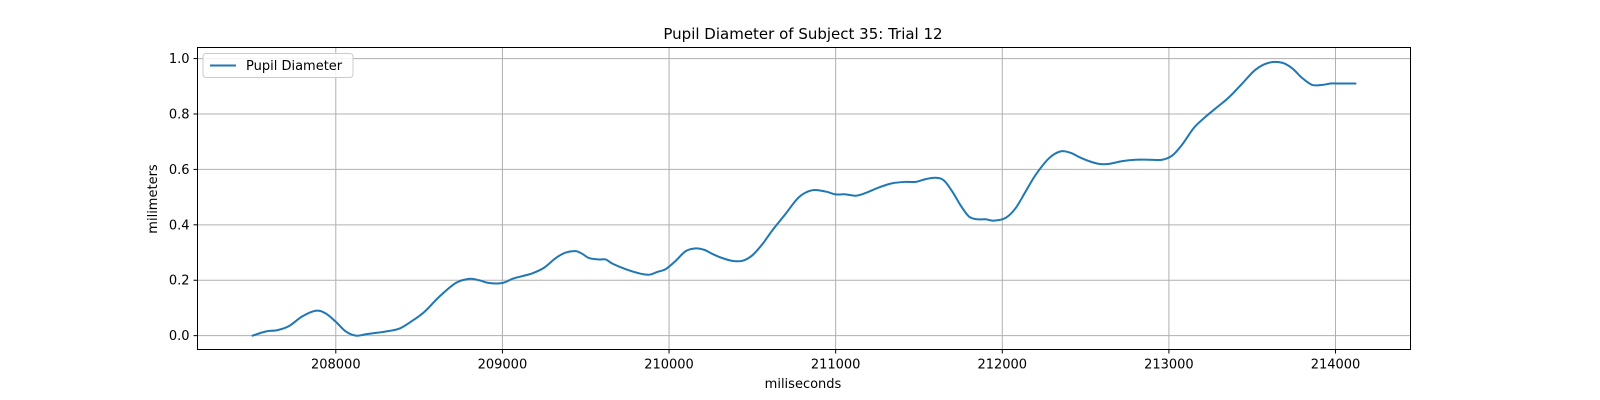 This screenshot has height=400, width=1600. What do you see at coordinates (294, 66) in the screenshot?
I see `legend-label: Pupil Diameter` at bounding box center [294, 66].